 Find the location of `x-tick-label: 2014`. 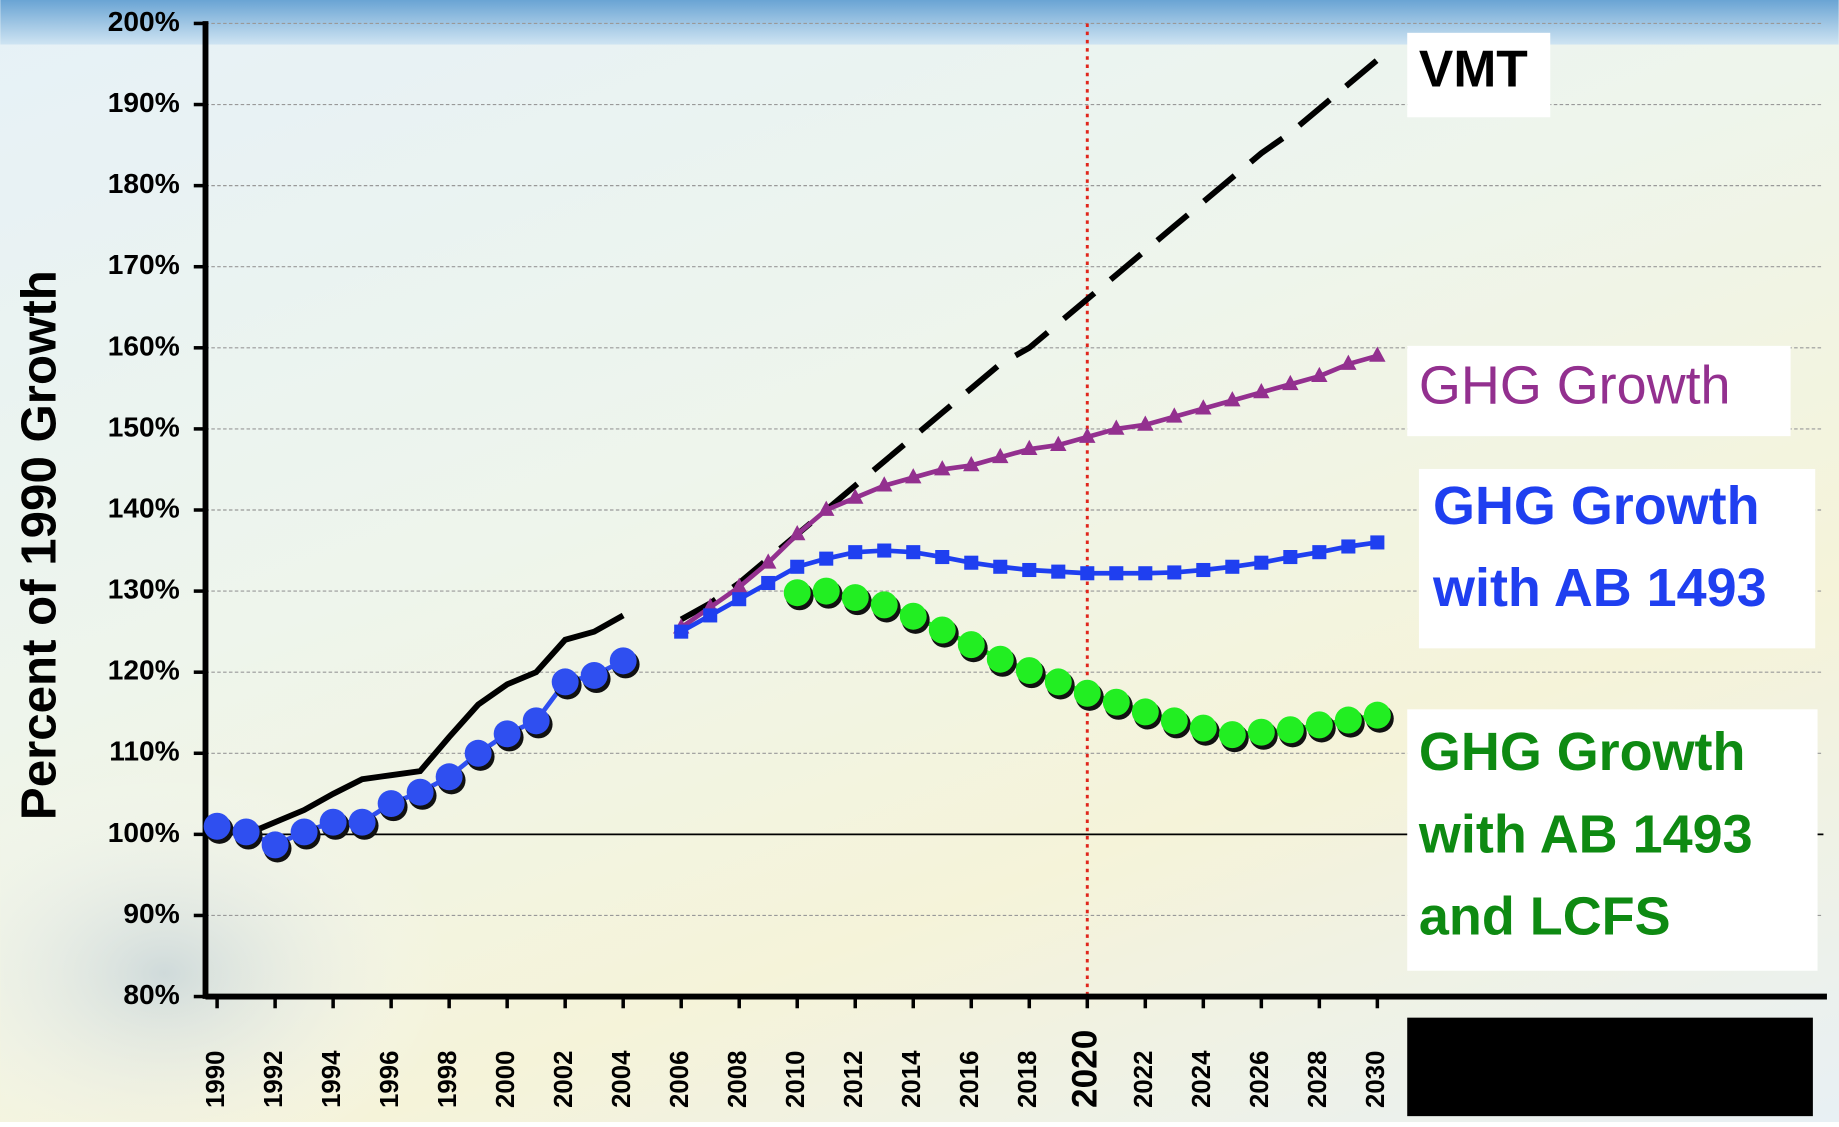

x-tick-label: 2014 is located at coordinates (912, 1079).